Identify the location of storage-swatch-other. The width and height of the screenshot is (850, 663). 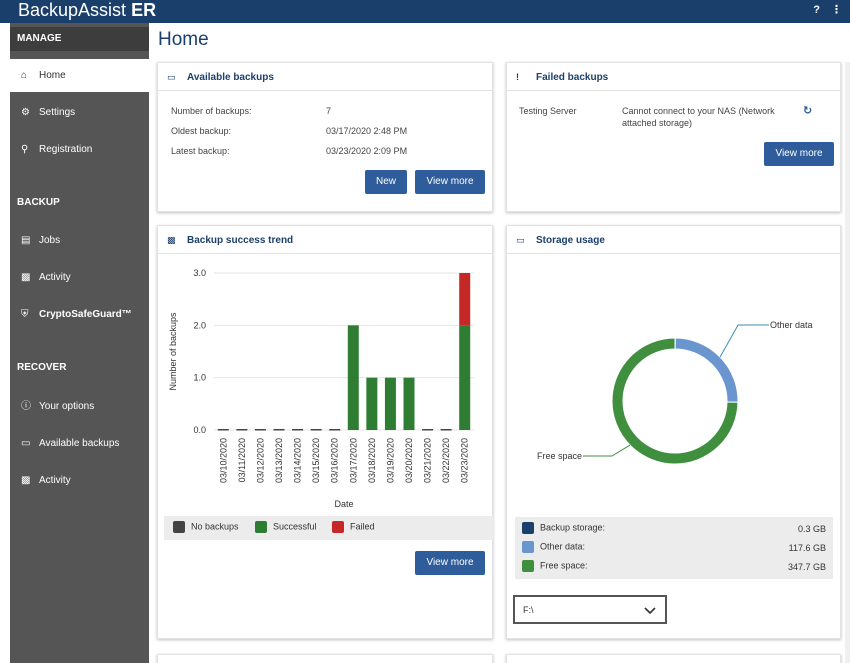
(528, 547).